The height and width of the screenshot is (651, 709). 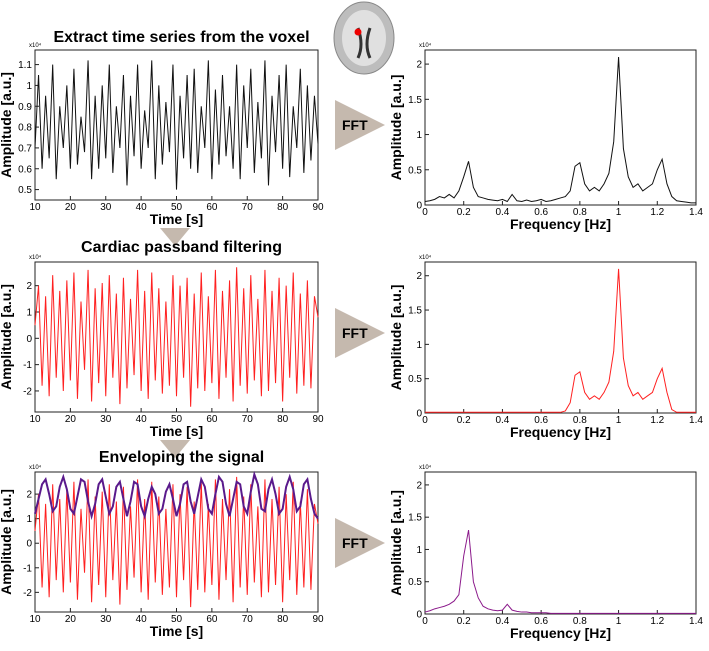 What do you see at coordinates (27, 568) in the screenshot?
I see `y-tick-label: -1` at bounding box center [27, 568].